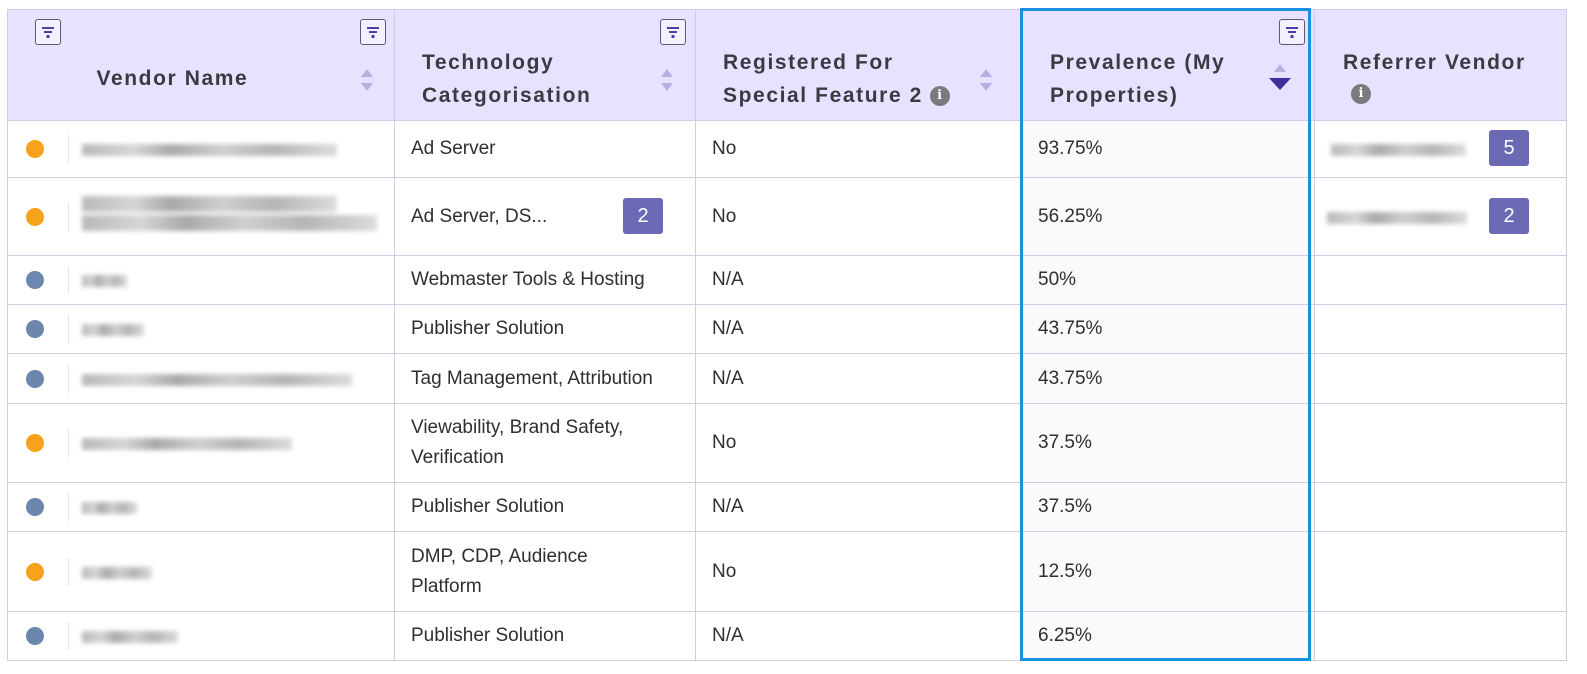 The height and width of the screenshot is (674, 1587). Describe the element at coordinates (1509, 216) in the screenshot. I see `referrer-count-badge: 2` at that location.